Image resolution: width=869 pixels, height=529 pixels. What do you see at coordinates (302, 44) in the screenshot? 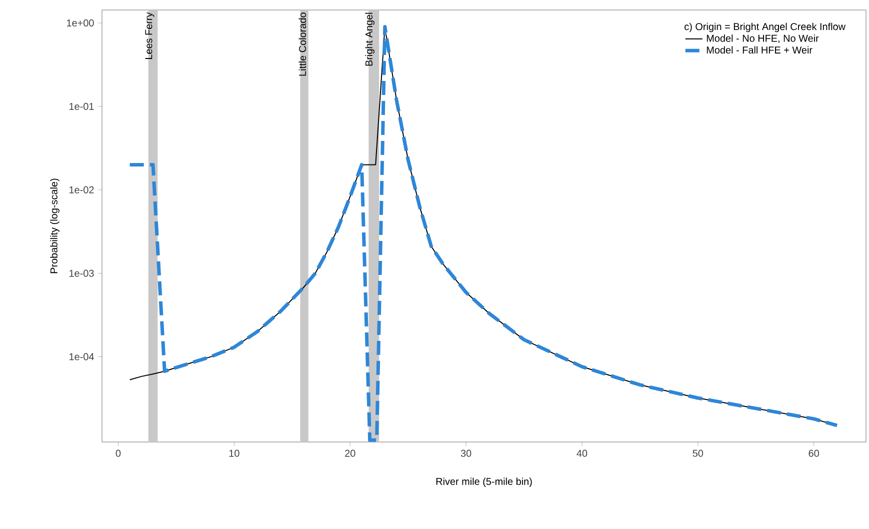
I see `band-label: Little Colorado` at bounding box center [302, 44].